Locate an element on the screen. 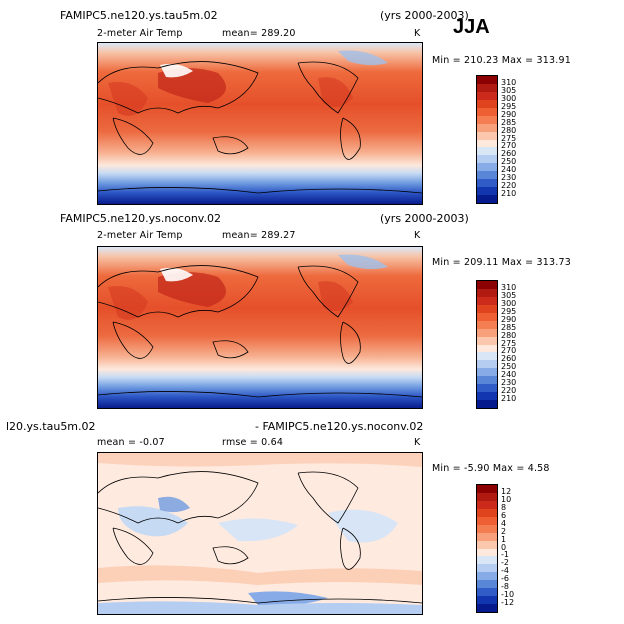  panel1-map-svg is located at coordinates (260, 123).